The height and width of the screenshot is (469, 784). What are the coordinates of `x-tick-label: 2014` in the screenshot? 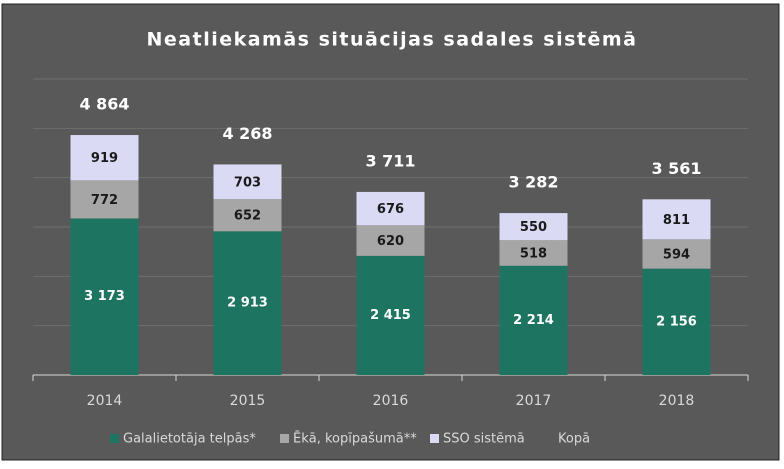 It's located at (105, 401).